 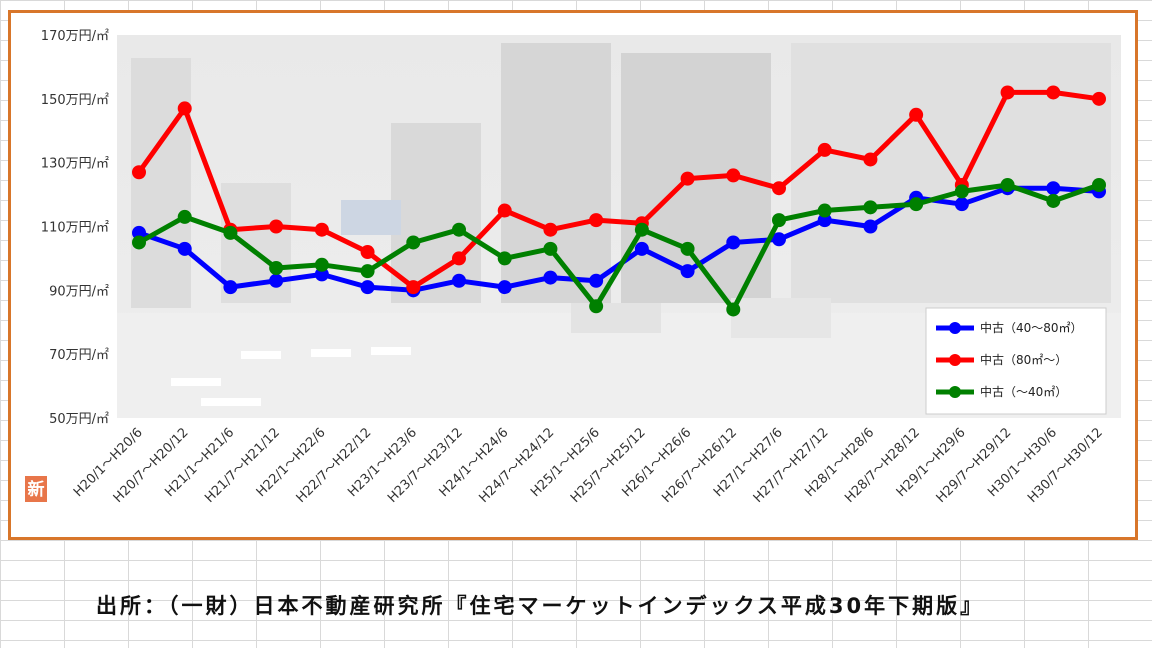 What do you see at coordinates (540, 606) in the screenshot?
I see `source-caption: 出所：（一財）日本不動産研究所『住宅マーケットインデックス平成30年下期版』` at bounding box center [540, 606].